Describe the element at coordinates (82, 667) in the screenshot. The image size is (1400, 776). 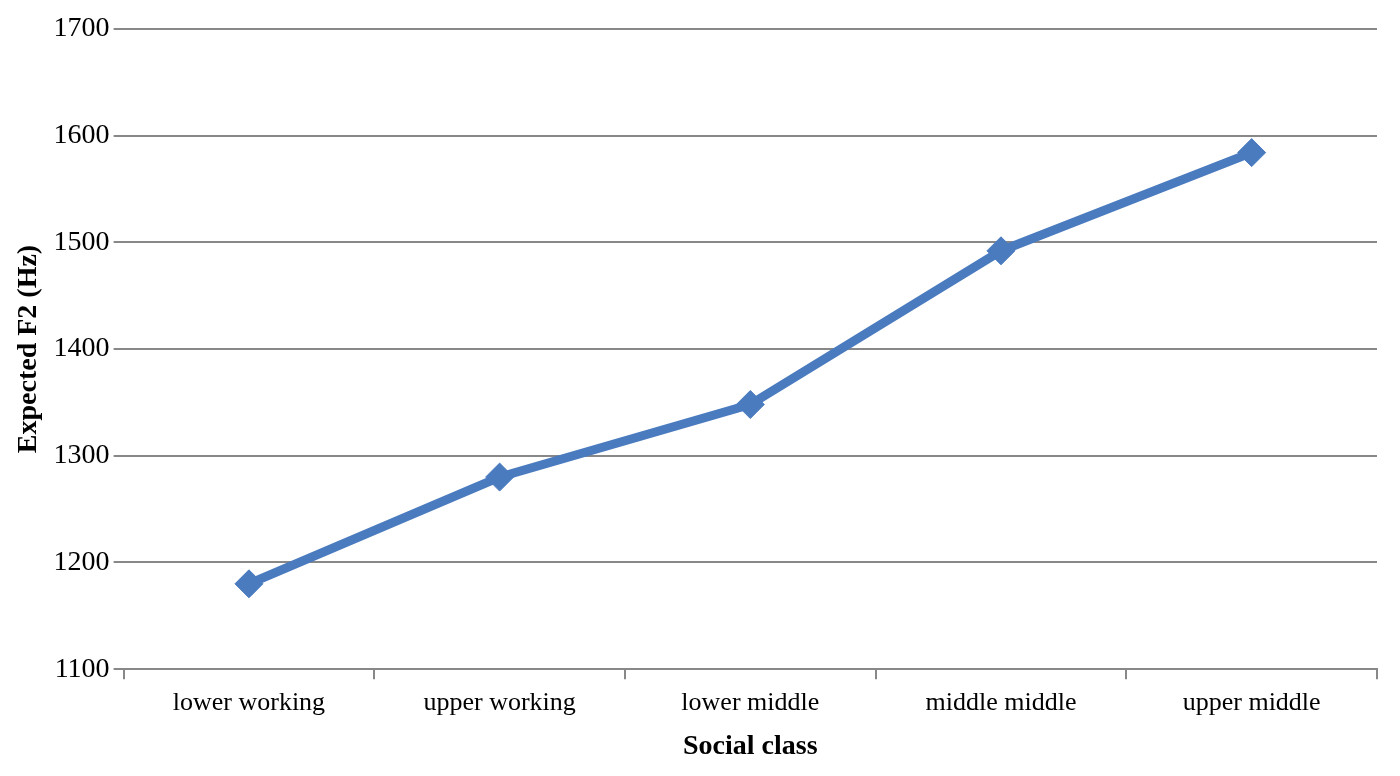
I see `y-tick-label: 1100` at that location.